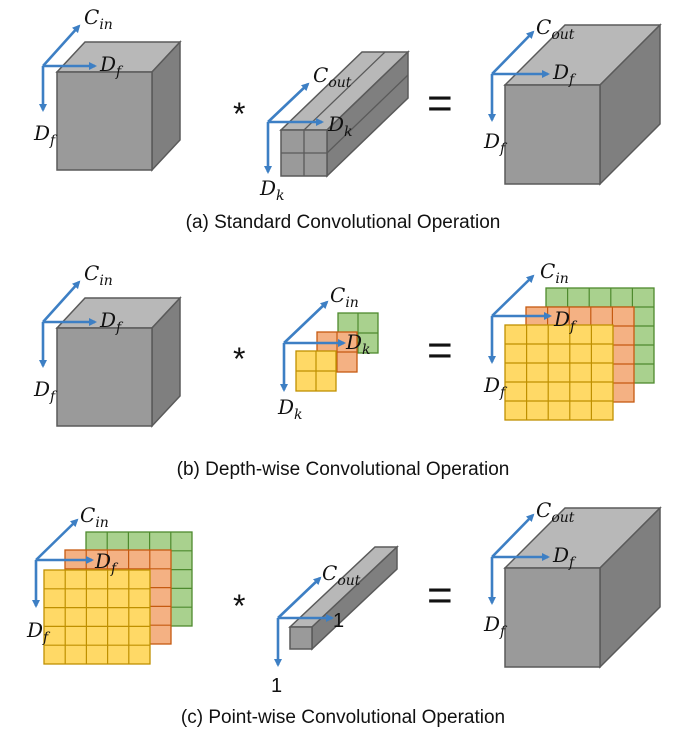 The image size is (687, 756). I want to click on label-input-left-b: Df, so click(45, 391).